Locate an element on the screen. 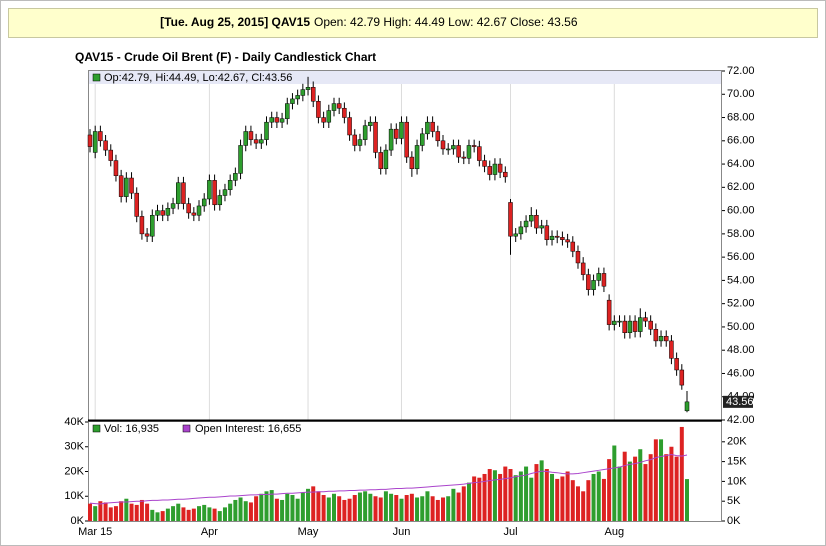 The height and width of the screenshot is (546, 826). x-tick-label: Aug is located at coordinates (615, 532).